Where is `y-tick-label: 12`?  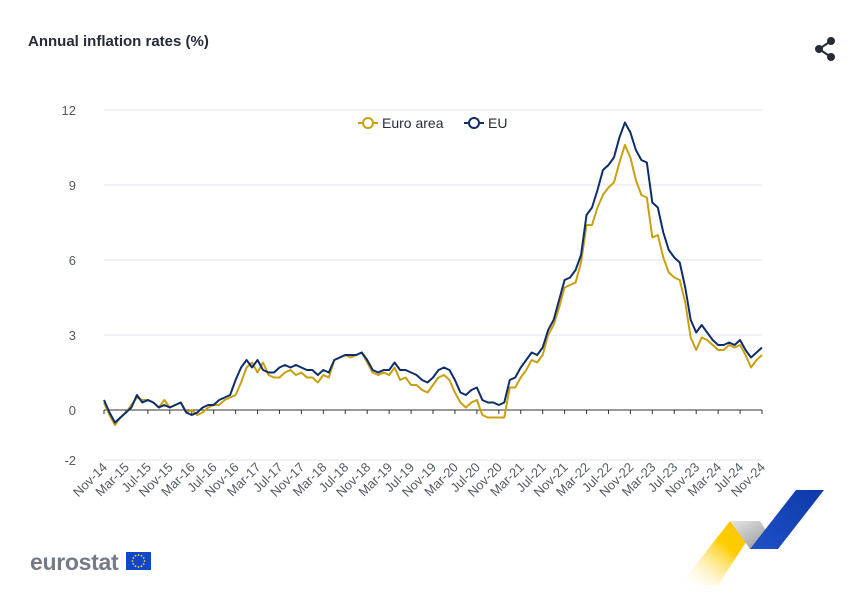
y-tick-label: 12 is located at coordinates (69, 110).